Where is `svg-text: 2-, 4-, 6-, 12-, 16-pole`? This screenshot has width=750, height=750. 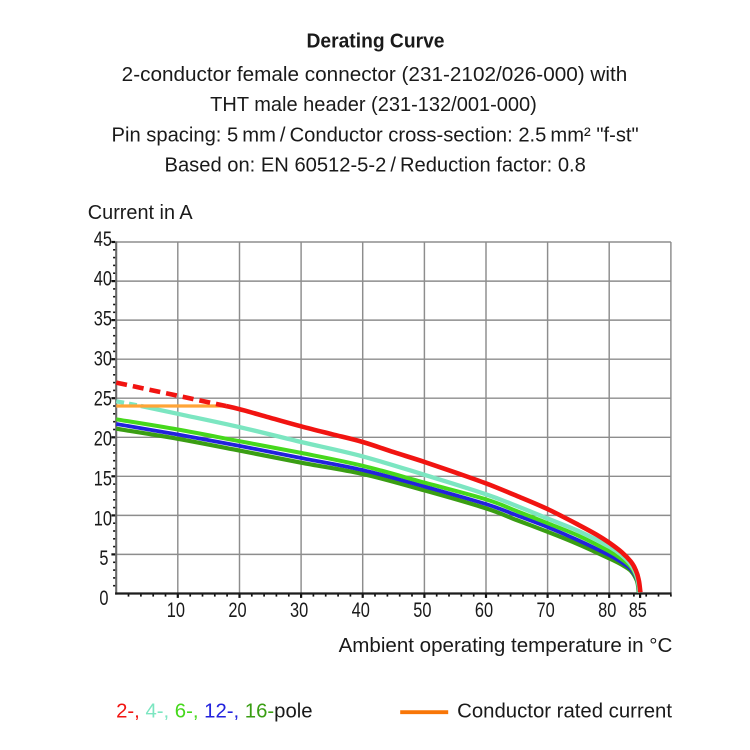
svg-text: 2-, 4-, 6-, 12-, 16-pole is located at coordinates (214, 712).